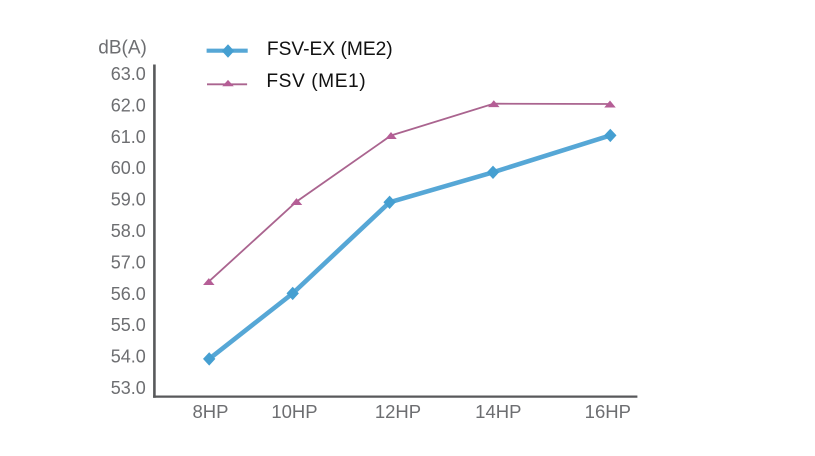  Describe the element at coordinates (128, 137) in the screenshot. I see `svg-text: 61.0` at that location.